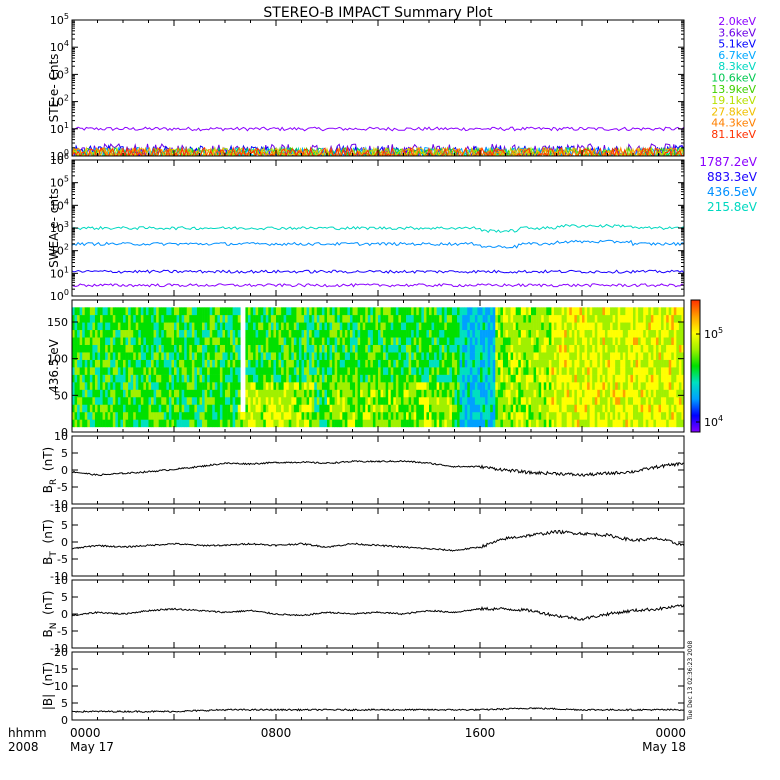 Image resolution: width=780 pixels, height=780 pixels. I want to click on ste-legend-label: 10.6keV, so click(733, 78).